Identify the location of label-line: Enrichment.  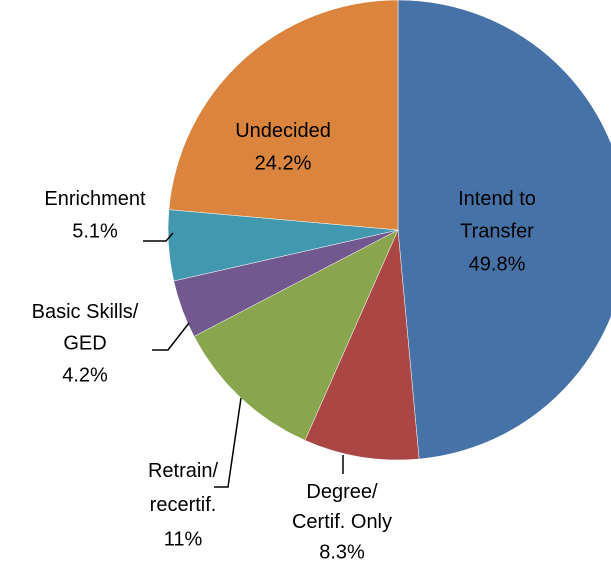
(95, 199).